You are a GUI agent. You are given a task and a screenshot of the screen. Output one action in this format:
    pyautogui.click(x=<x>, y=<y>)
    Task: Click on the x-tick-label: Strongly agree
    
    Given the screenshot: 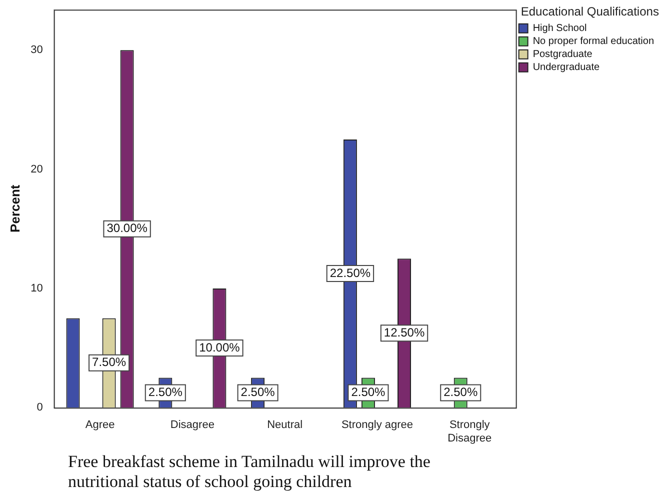 What is the action you would take?
    pyautogui.click(x=377, y=425)
    